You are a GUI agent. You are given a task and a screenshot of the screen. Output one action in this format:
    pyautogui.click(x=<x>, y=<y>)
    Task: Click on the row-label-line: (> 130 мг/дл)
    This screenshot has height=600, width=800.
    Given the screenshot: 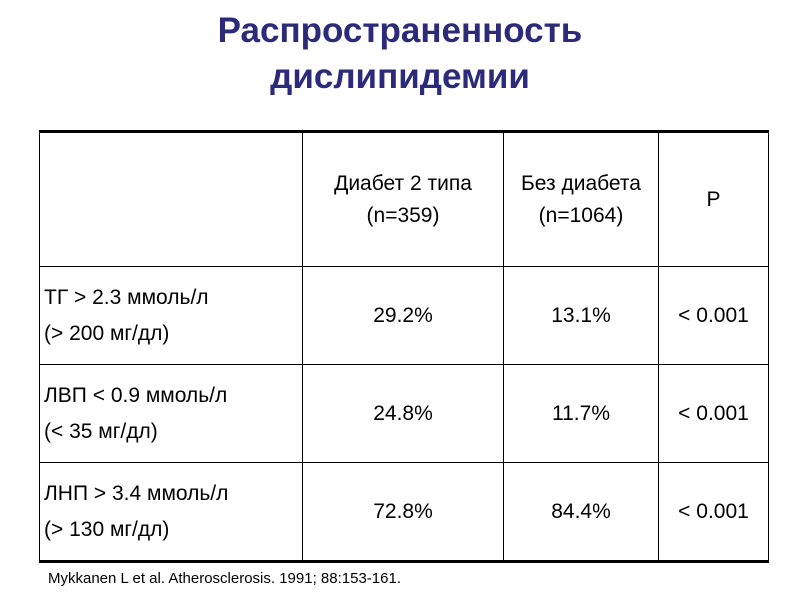 What is the action you would take?
    pyautogui.click(x=107, y=529)
    